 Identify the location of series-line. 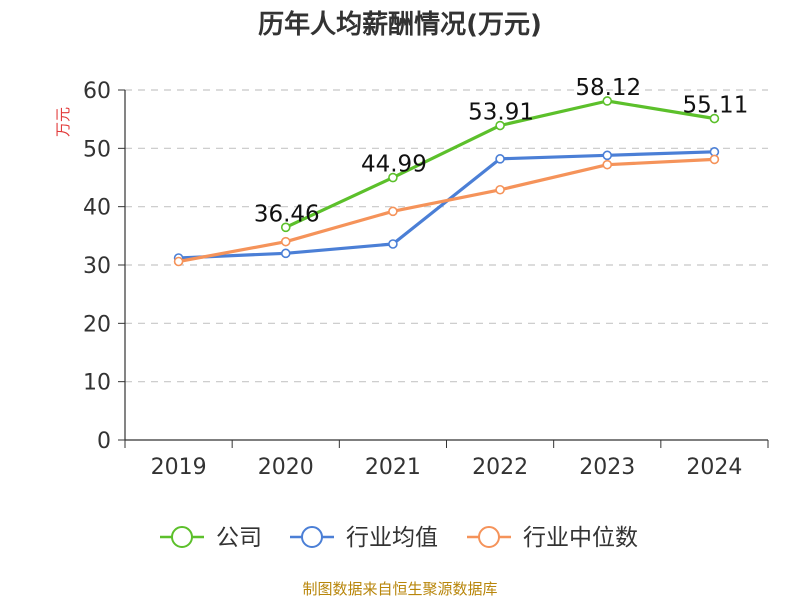
(446, 210).